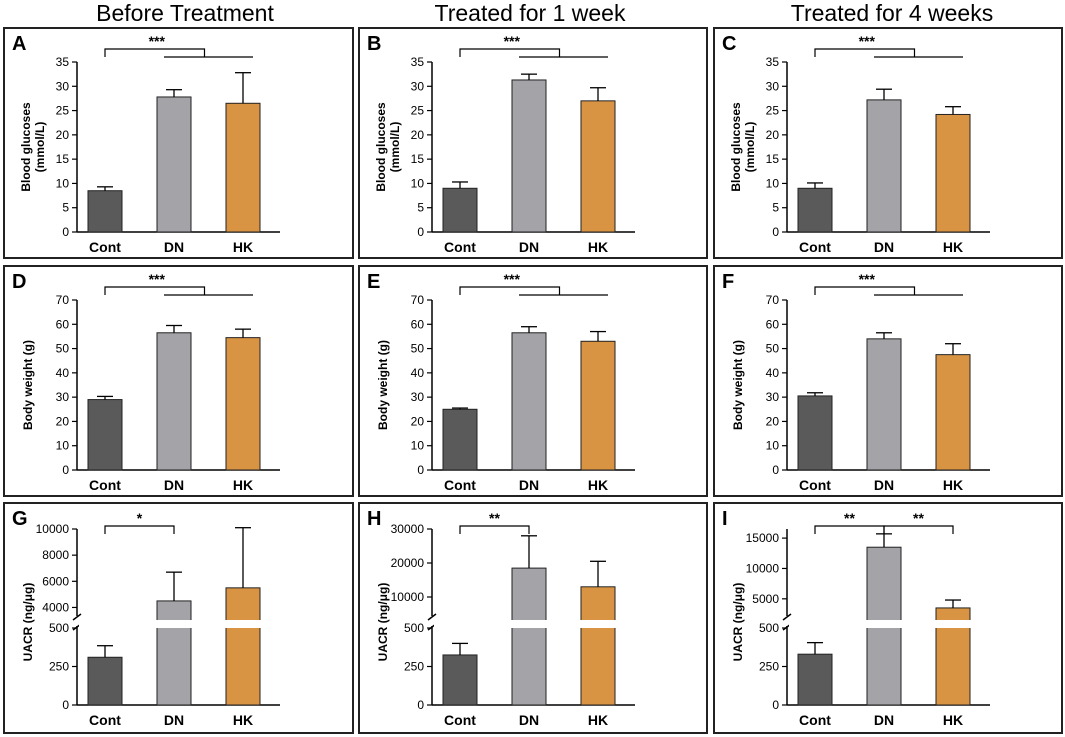 The height and width of the screenshot is (737, 1065). I want to click on y-tick-label: 15000, so click(763, 538).